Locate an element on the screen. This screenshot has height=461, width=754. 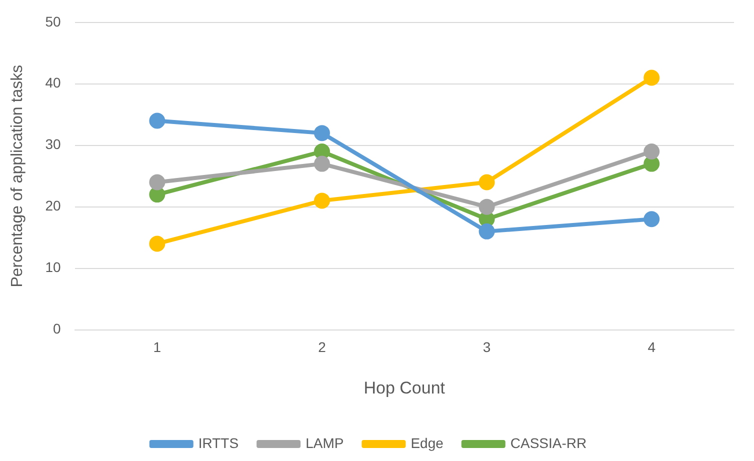
y-axis-title: Percentage of application tasks is located at coordinates (17, 176).